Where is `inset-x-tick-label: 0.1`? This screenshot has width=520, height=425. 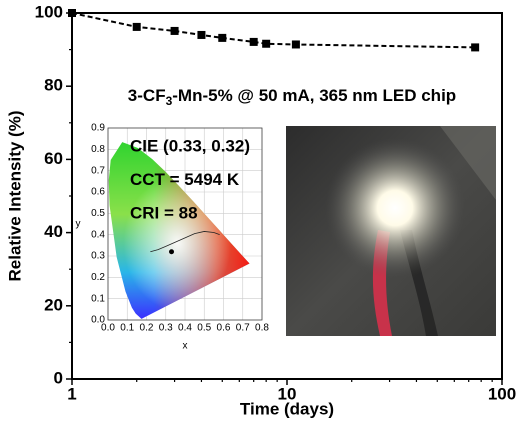
inset-x-tick-label: 0.1 is located at coordinates (127, 328).